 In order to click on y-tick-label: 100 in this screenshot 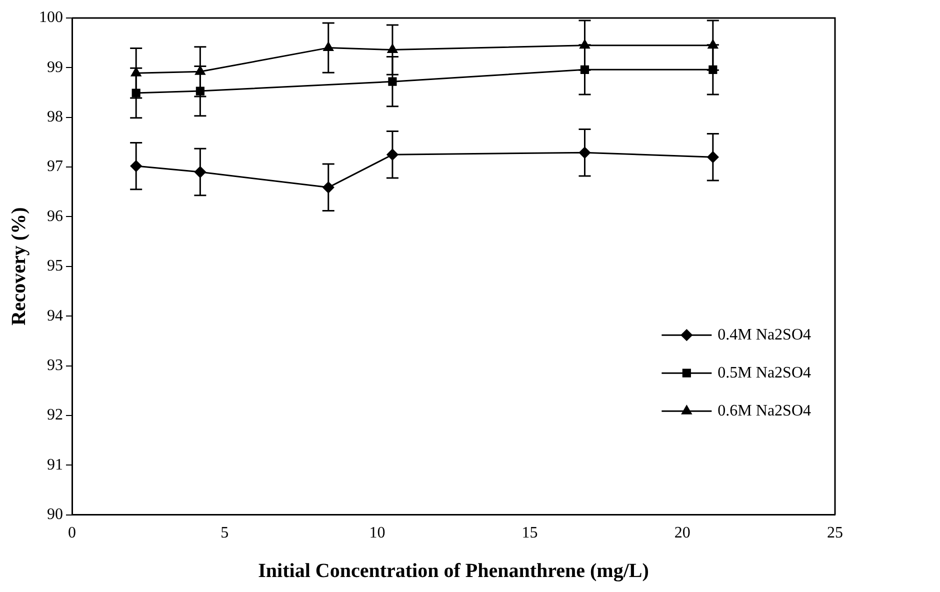, I will do `click(51, 17)`.